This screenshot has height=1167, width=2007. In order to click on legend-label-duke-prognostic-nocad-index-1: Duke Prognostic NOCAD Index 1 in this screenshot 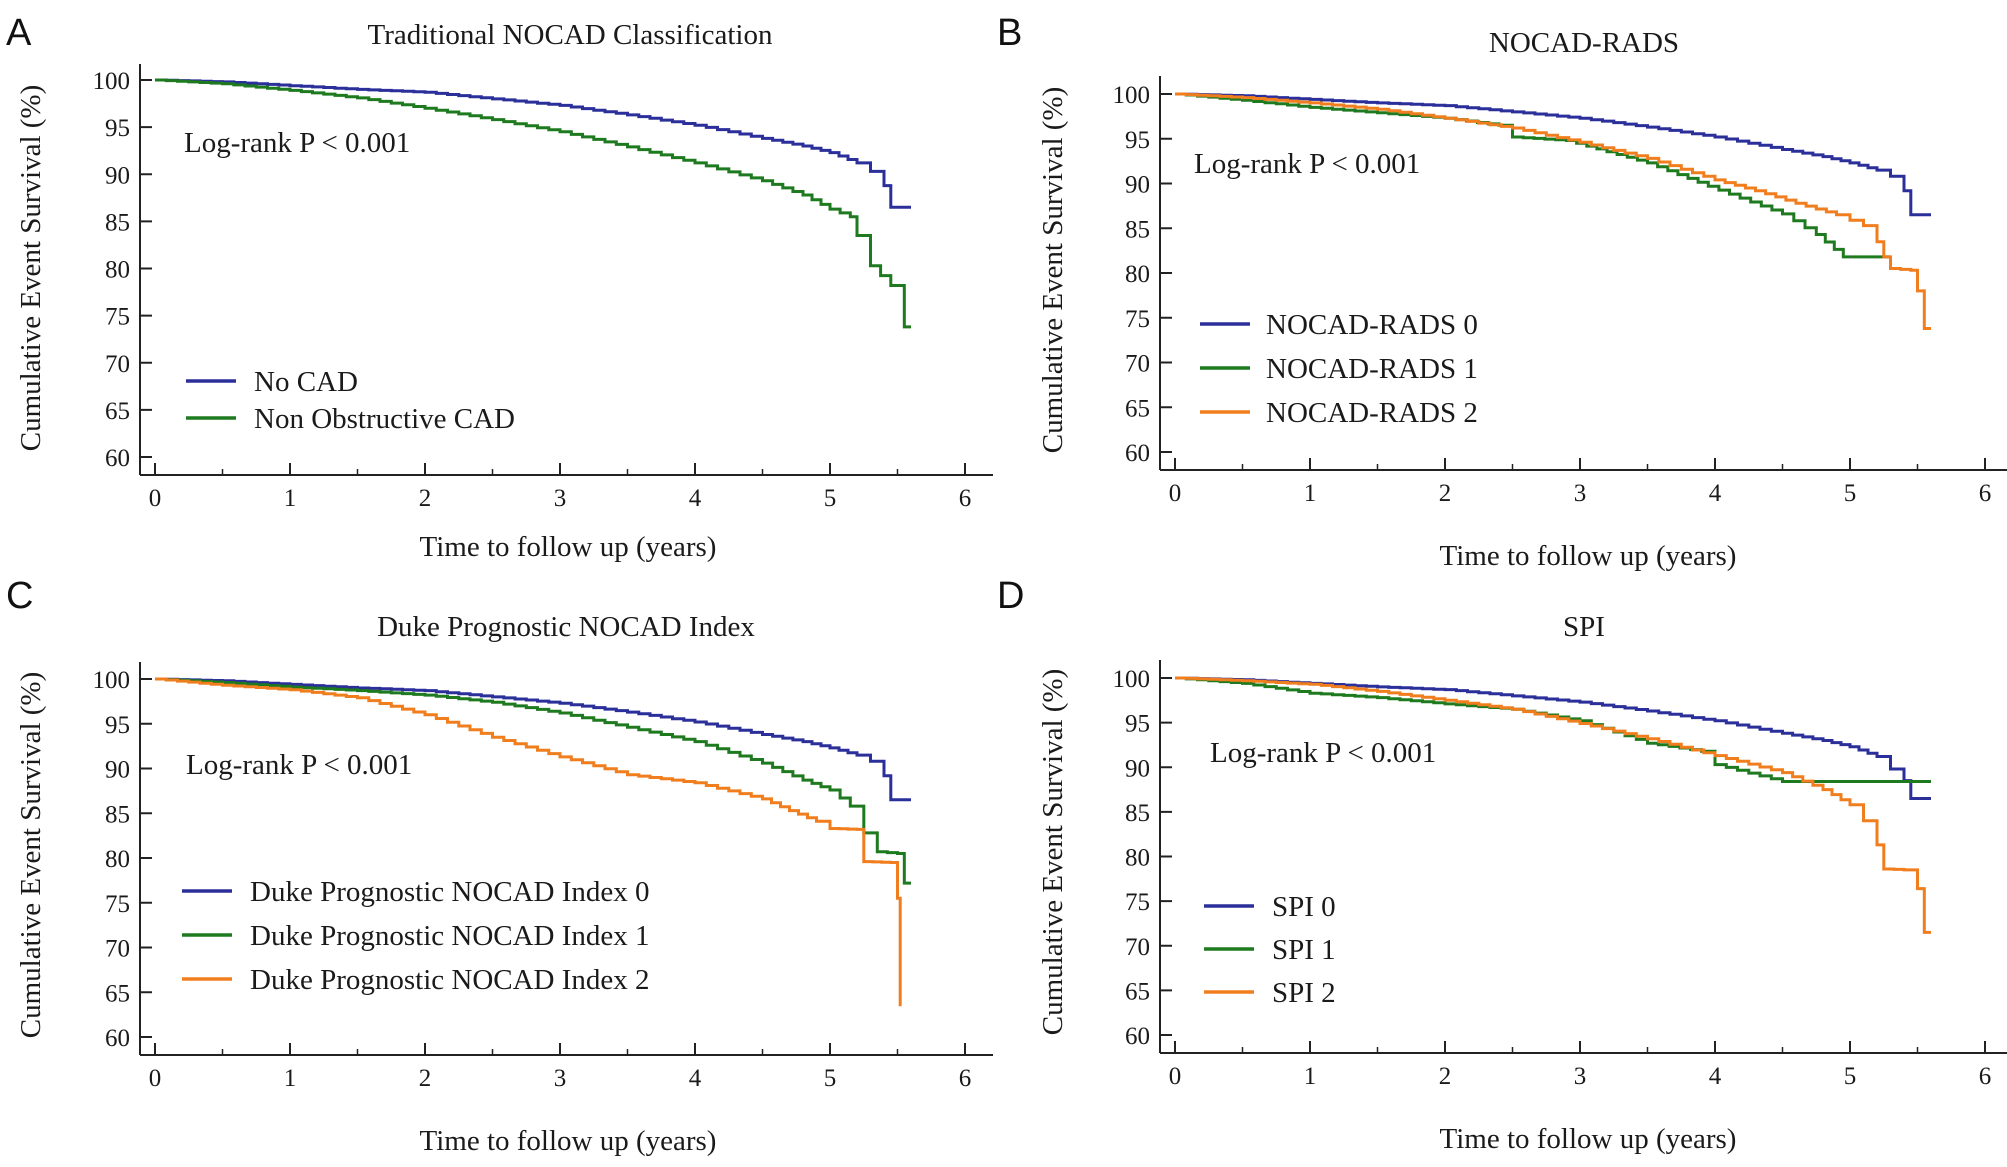, I will do `click(450, 936)`.